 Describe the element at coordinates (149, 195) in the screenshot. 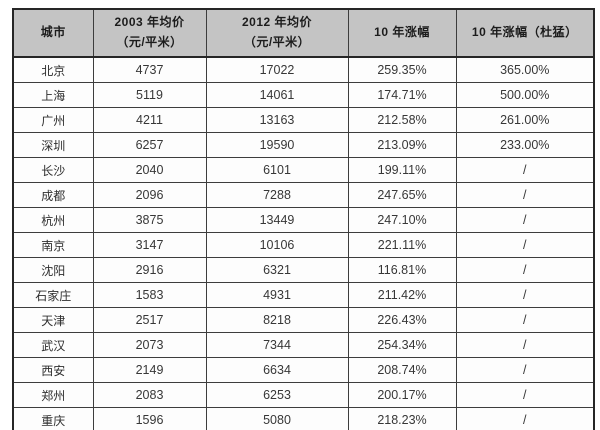

I see `cell-price-2003: 2096` at that location.